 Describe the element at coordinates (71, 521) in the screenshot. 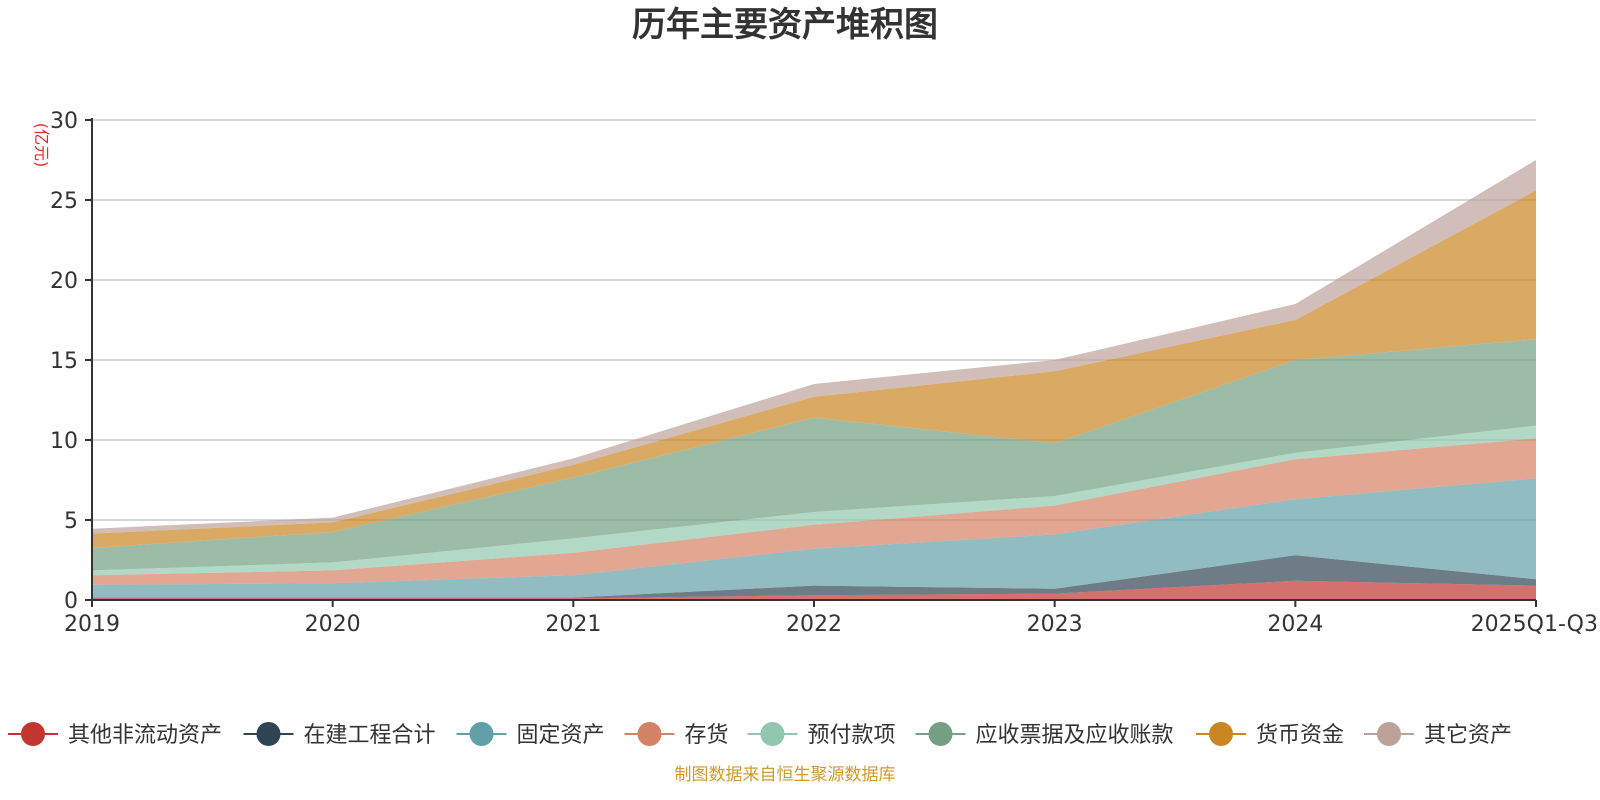

I see `y-tick-label: 5` at that location.